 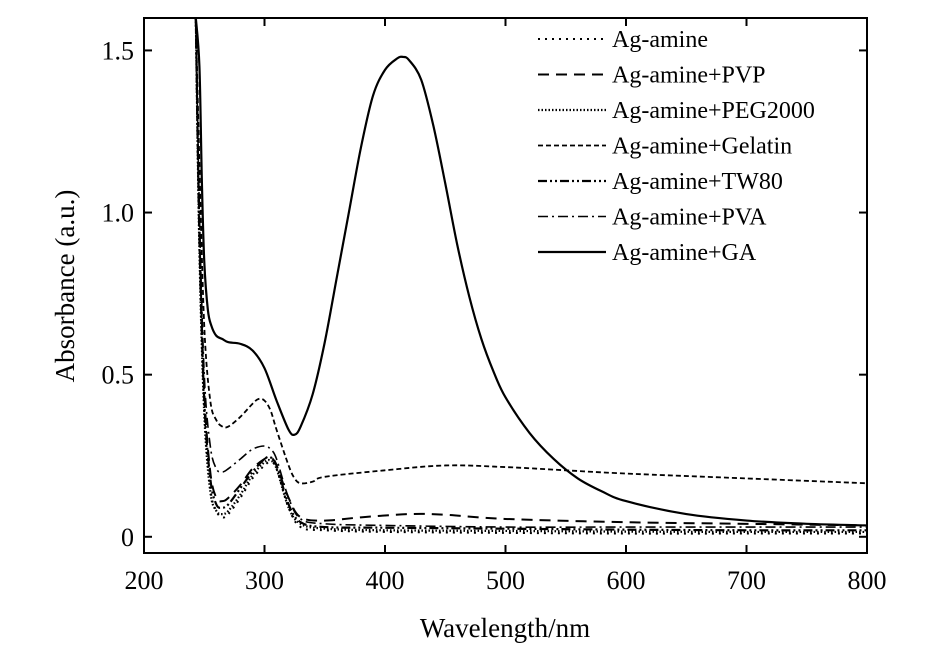 What do you see at coordinates (689, 218) in the screenshot?
I see `legend-label: Ag-amine+PVA` at bounding box center [689, 218].